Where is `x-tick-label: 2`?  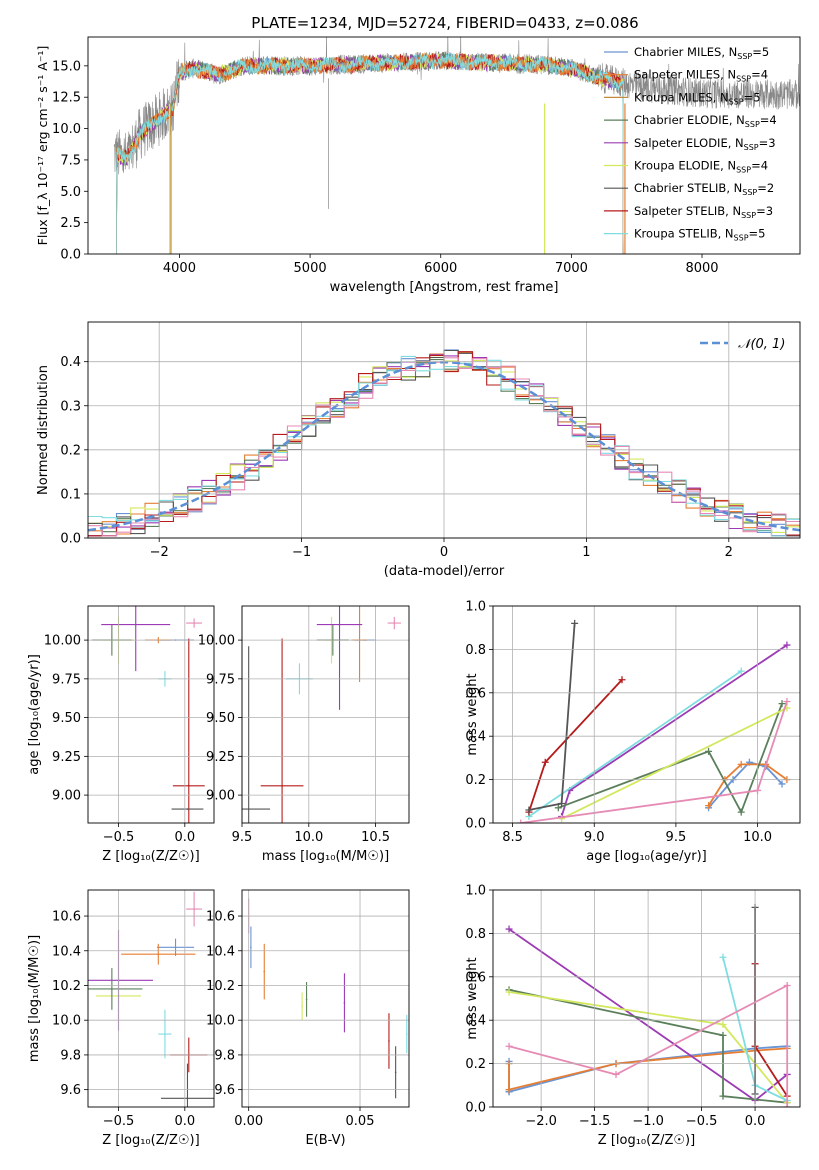 x-tick-label: 2 is located at coordinates (729, 552).